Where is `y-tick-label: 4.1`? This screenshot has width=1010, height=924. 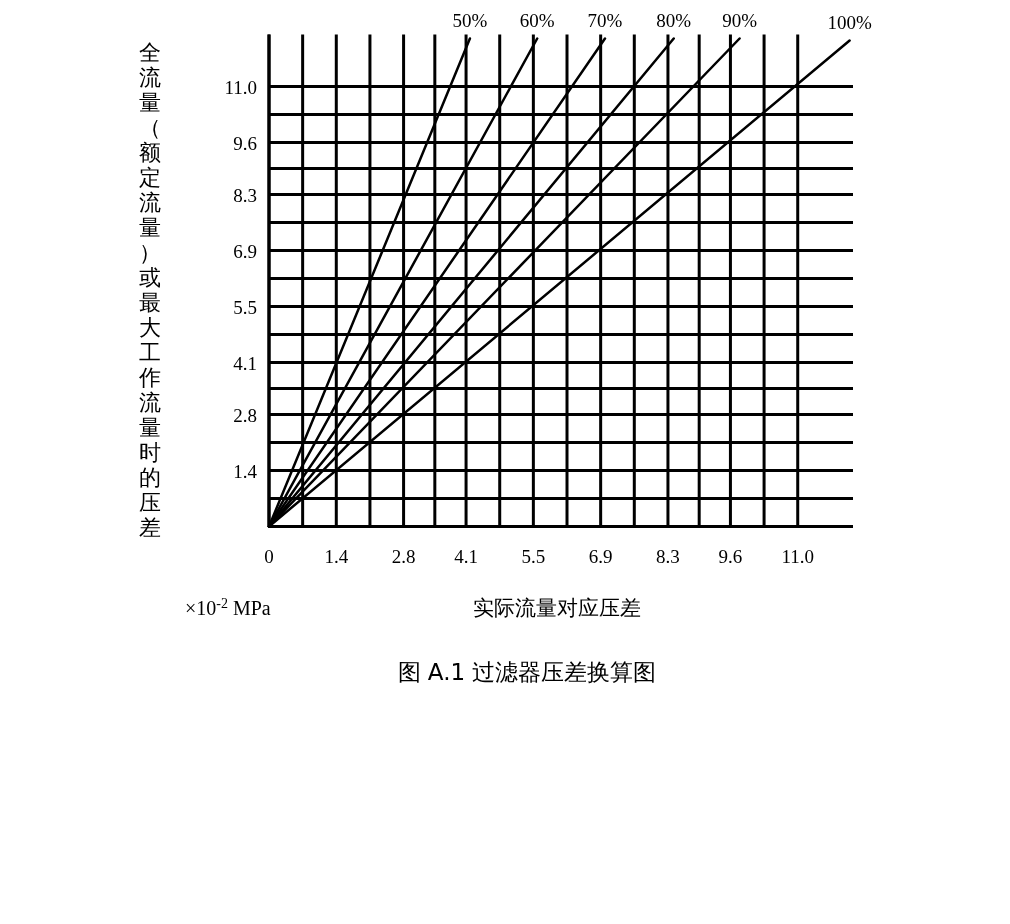
y-tick-label: 4.1 is located at coordinates (245, 363).